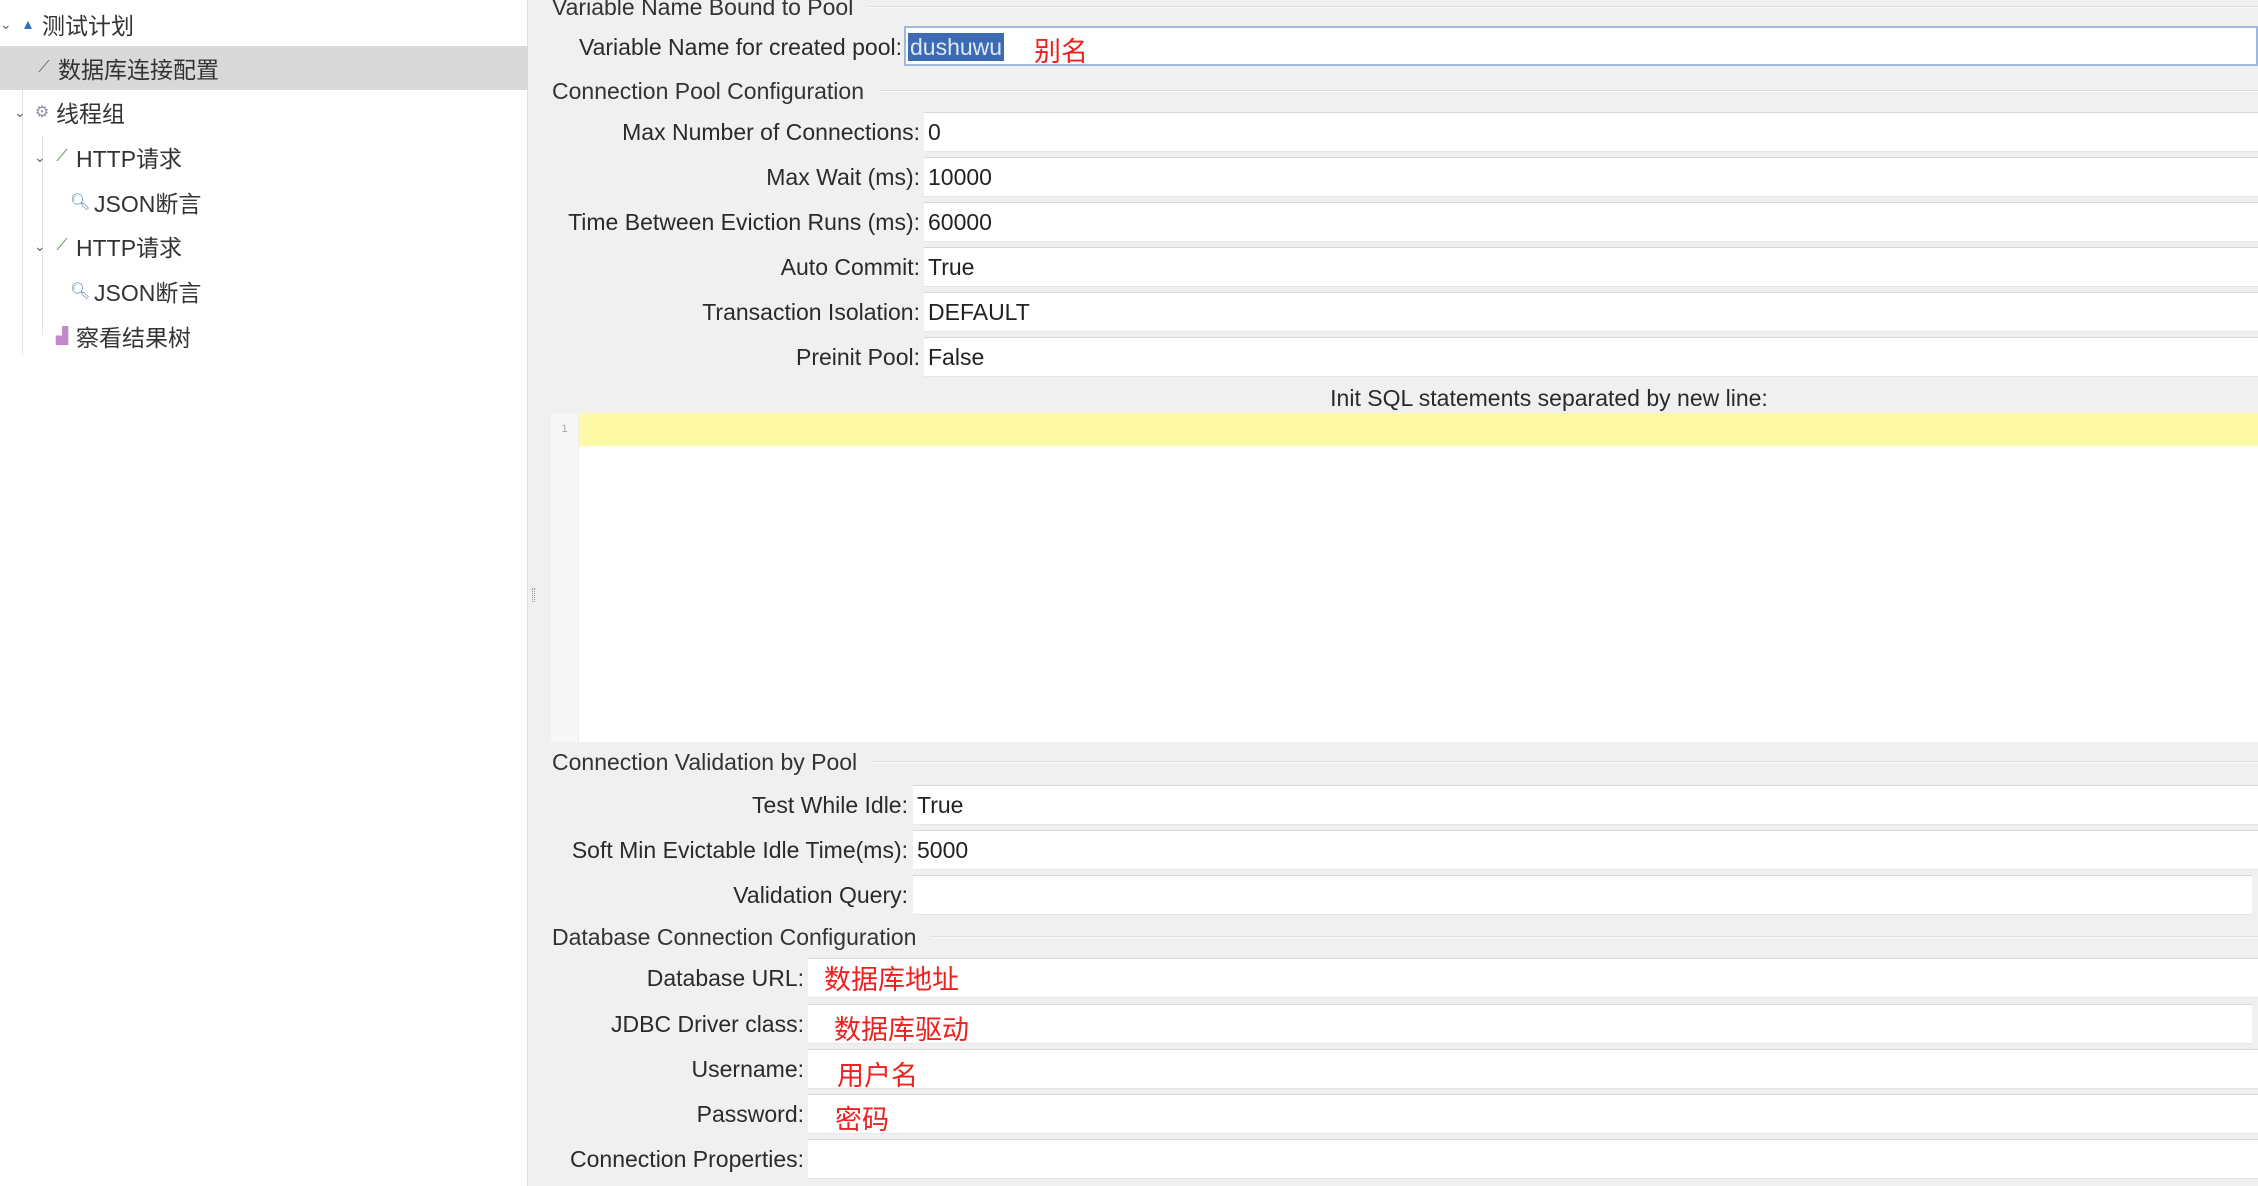 This screenshot has width=2258, height=1186. What do you see at coordinates (956, 47) in the screenshot?
I see `varname-selected-text: dushuwu` at bounding box center [956, 47].